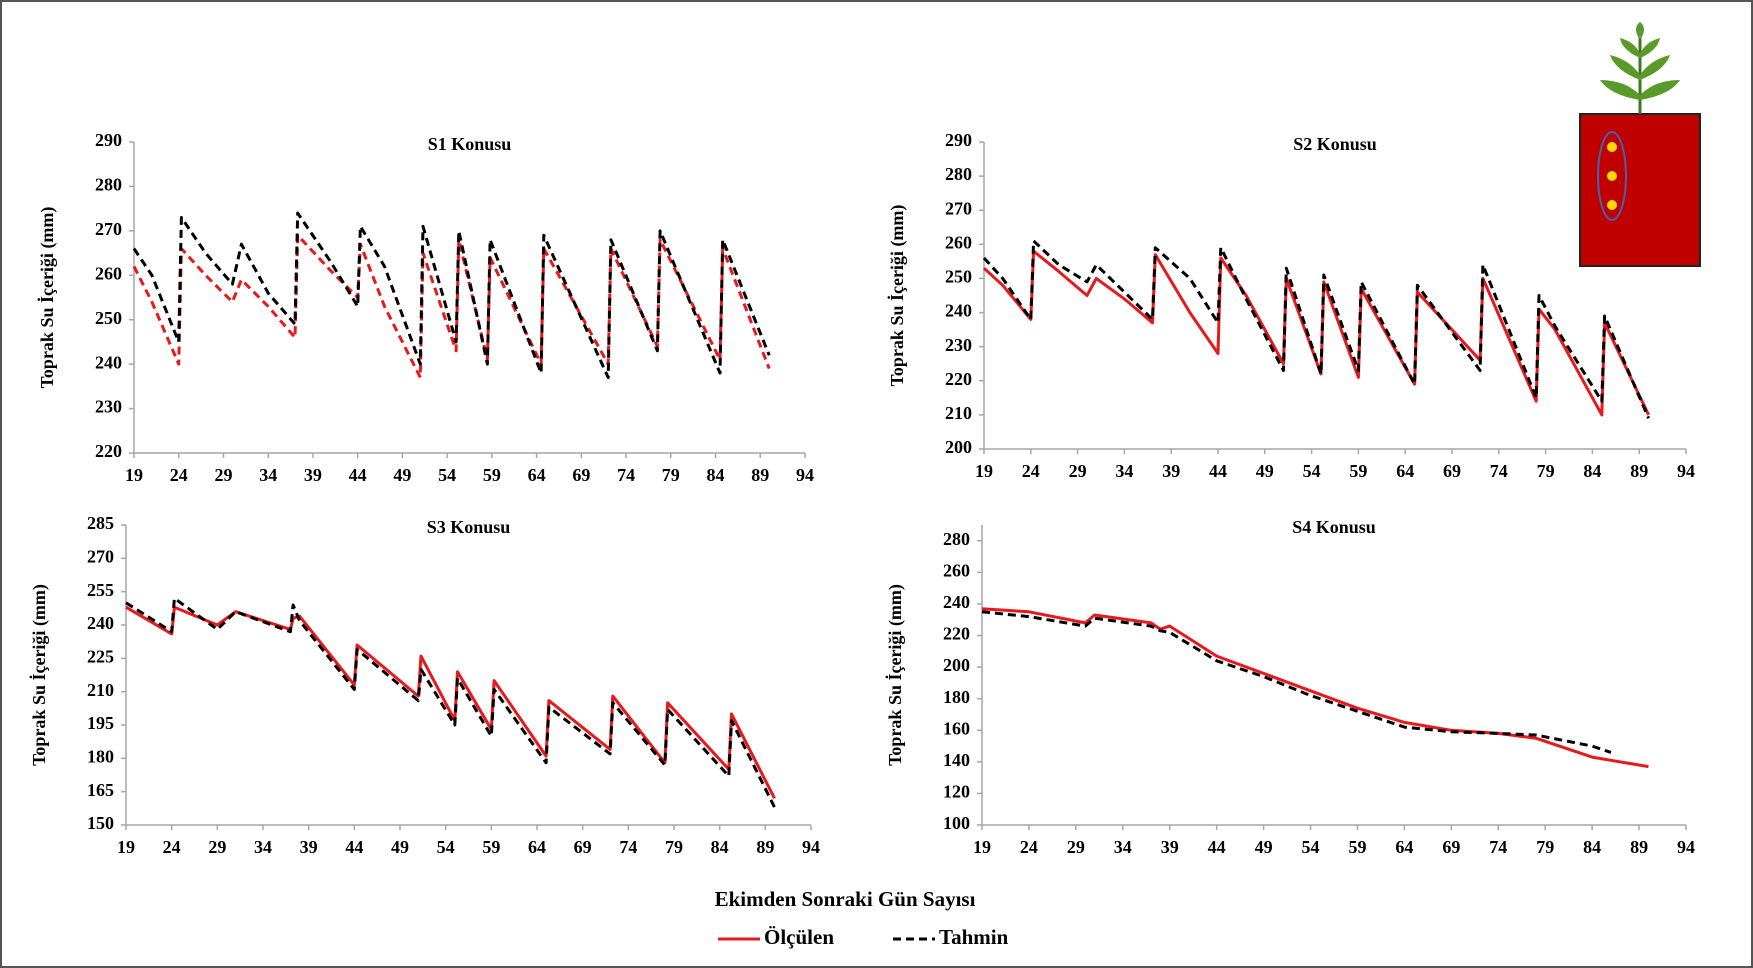  Describe the element at coordinates (1612, 147) in the screenshot. I see `sensor` at that location.